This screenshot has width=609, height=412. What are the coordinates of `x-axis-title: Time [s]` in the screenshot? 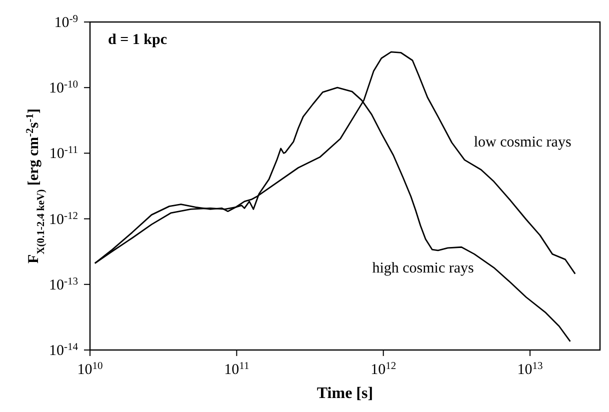 It's located at (345, 393).